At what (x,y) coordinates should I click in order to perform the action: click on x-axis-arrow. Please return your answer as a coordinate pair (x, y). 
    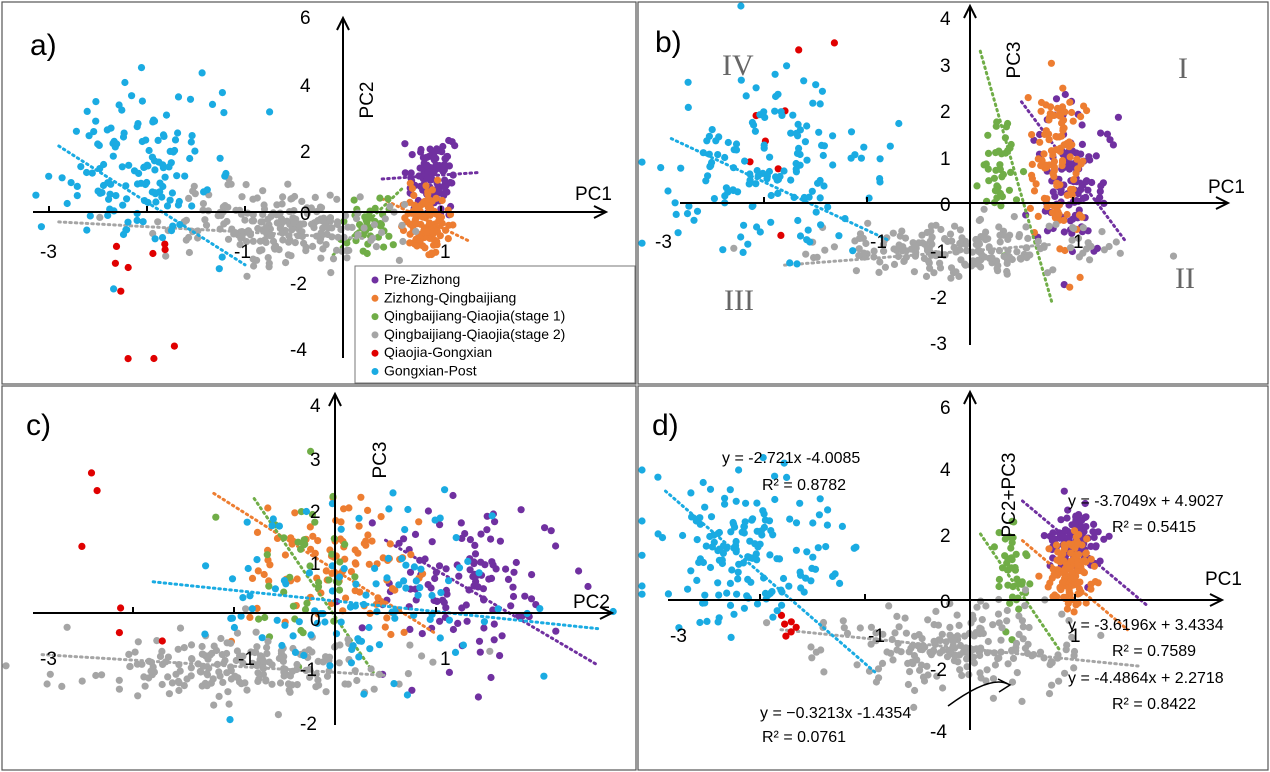
    Looking at the image, I should click on (1223, 203).